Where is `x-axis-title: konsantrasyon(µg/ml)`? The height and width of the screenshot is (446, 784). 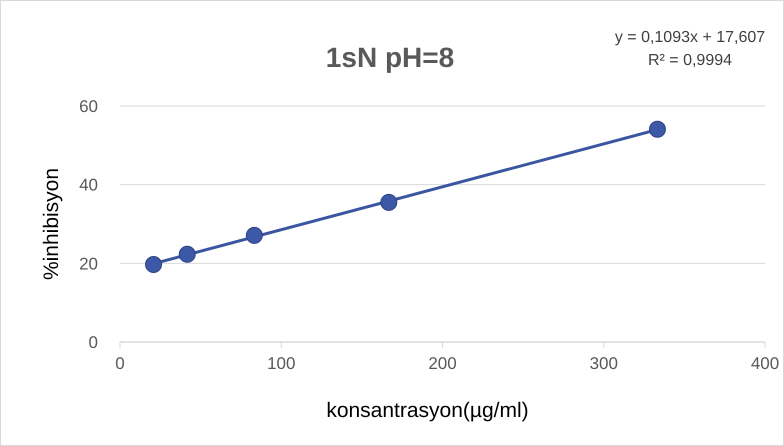
x-axis-title: konsantrasyon(µg/ml) is located at coordinates (427, 410).